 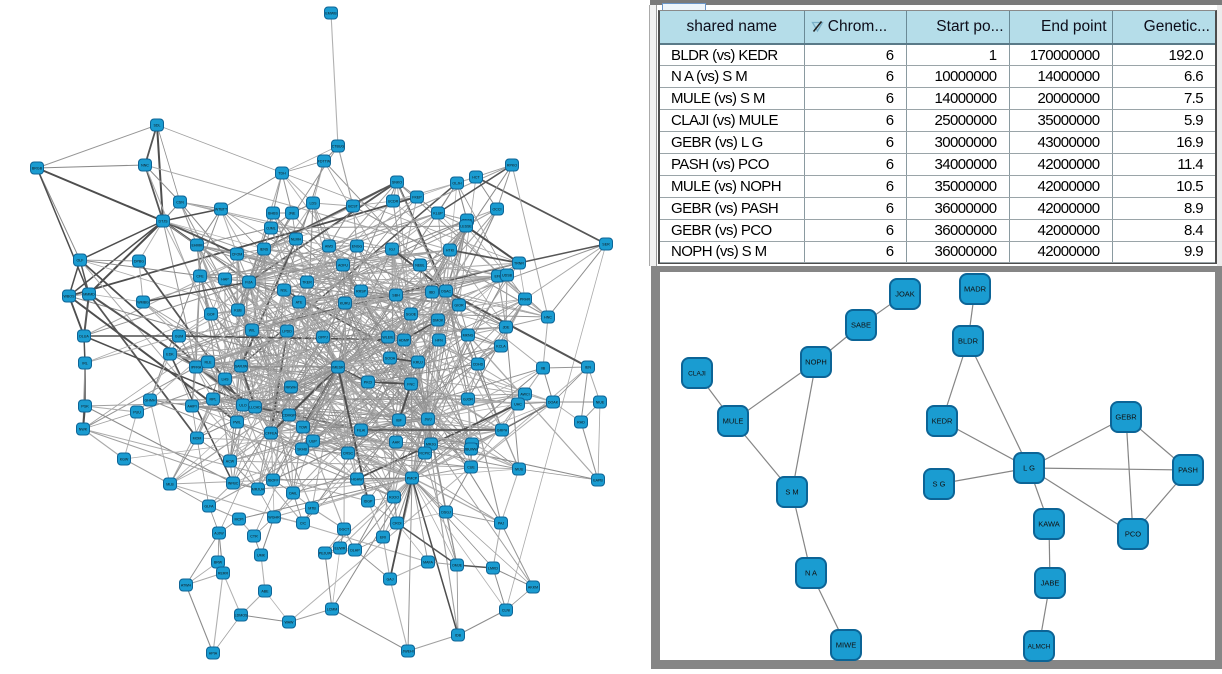 What do you see at coordinates (307, 283) in the screenshot?
I see `svg-text: TKER` at bounding box center [307, 283].